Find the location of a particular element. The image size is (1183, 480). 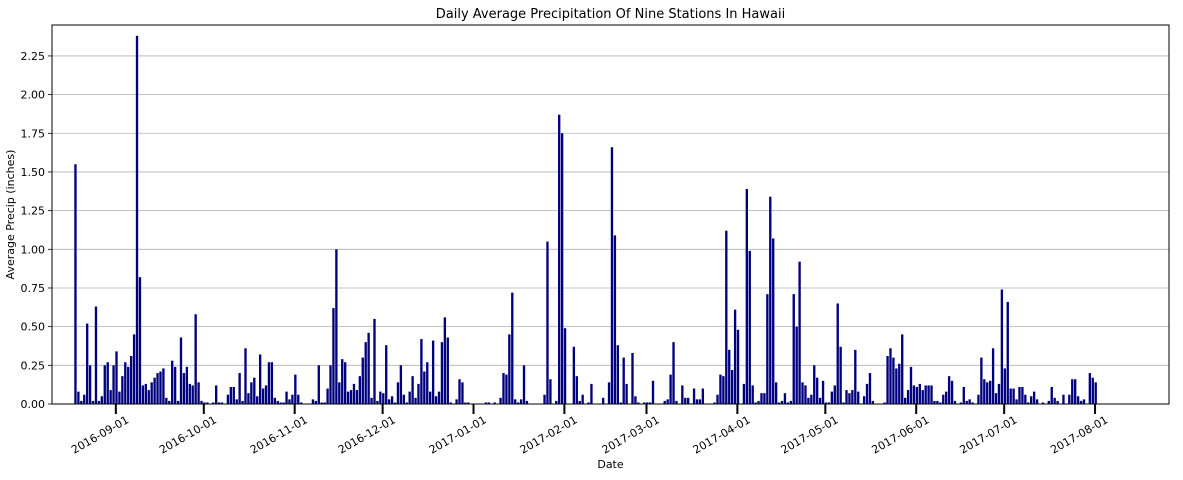

y-tick-label: 1.25 is located at coordinates (33, 211).